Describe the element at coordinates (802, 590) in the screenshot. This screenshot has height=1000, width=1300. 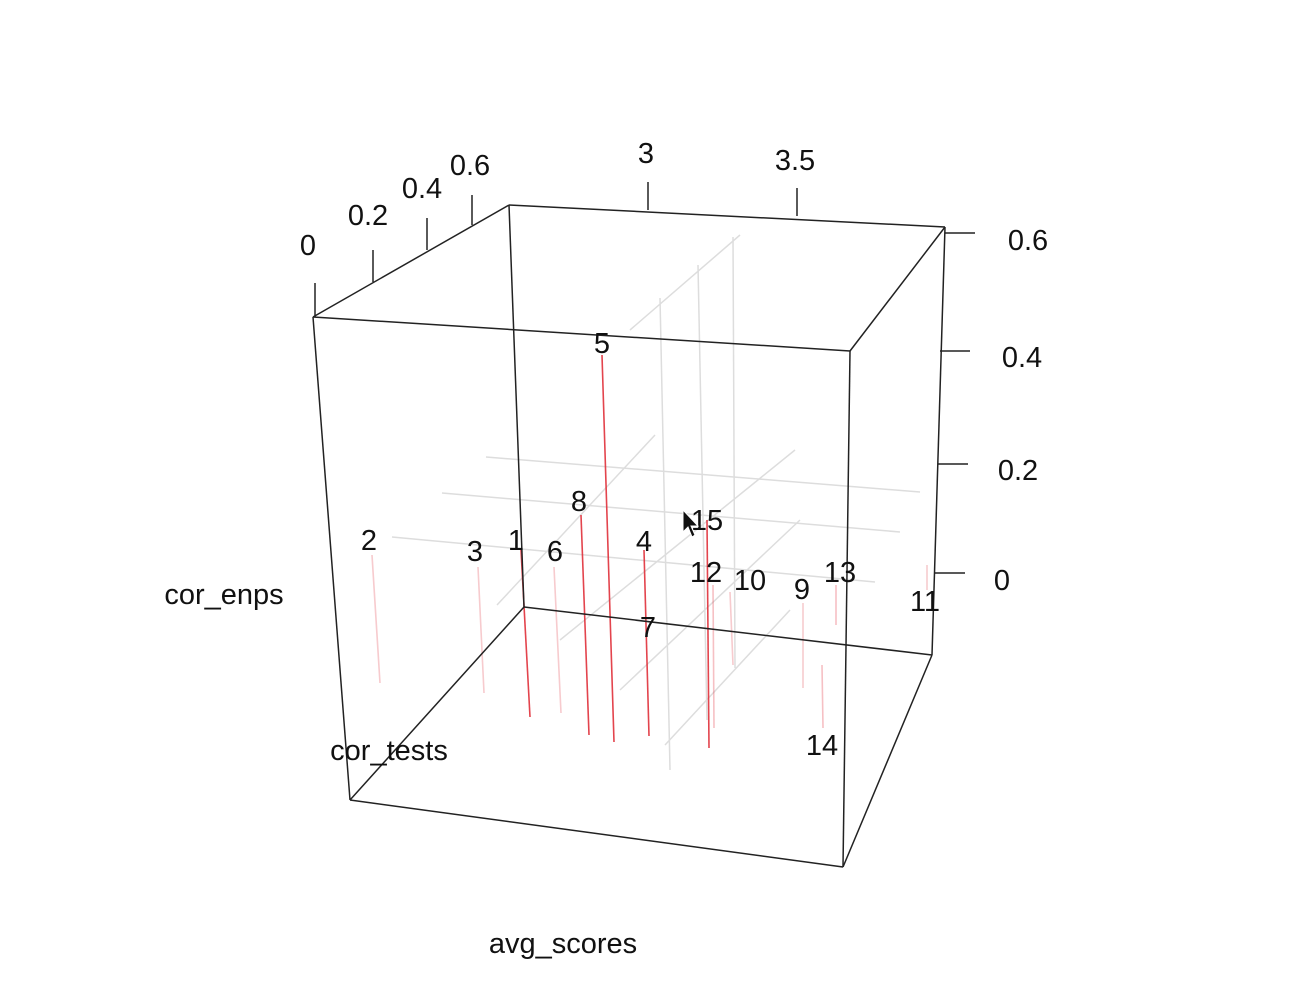
I see `point-label-9: 9` at that location.